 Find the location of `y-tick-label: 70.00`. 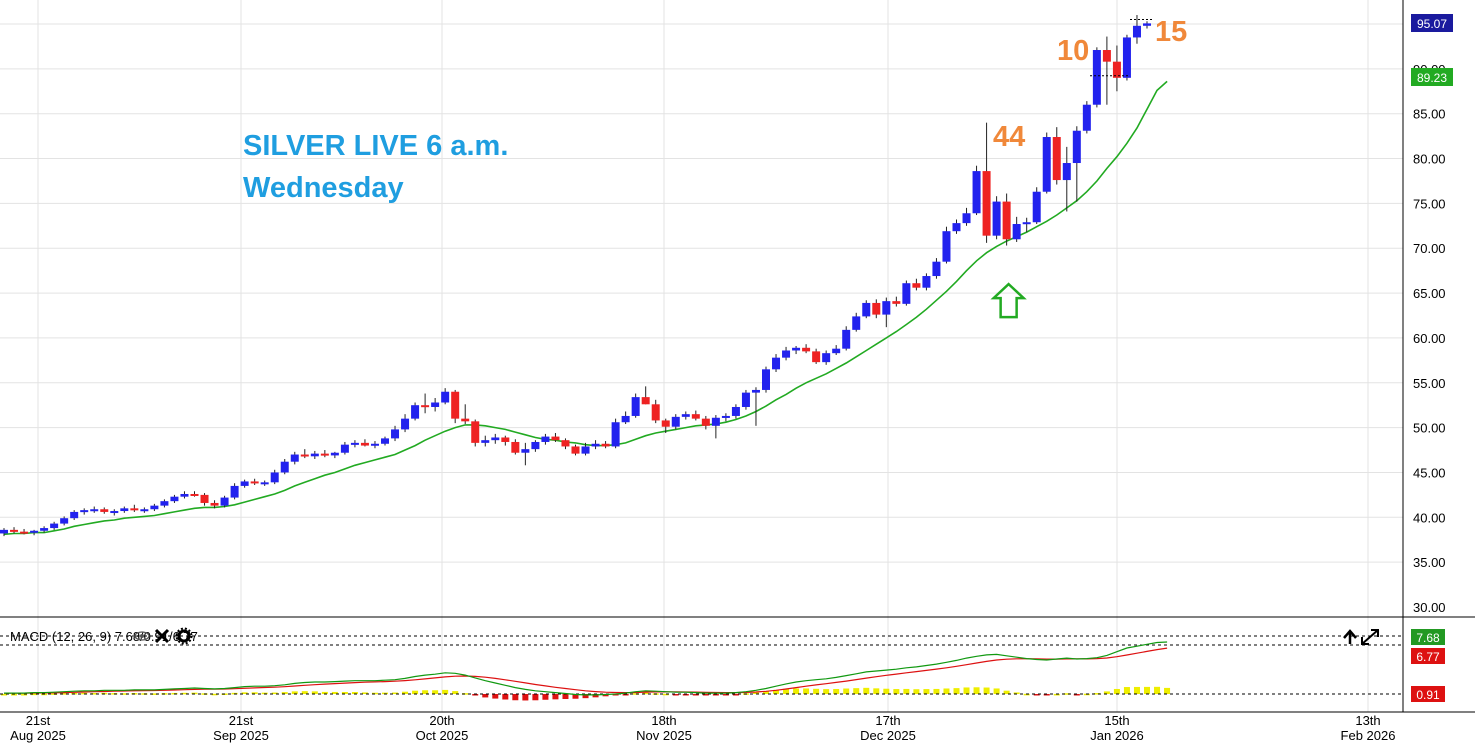

y-tick-label: 70.00 is located at coordinates (1429, 248).